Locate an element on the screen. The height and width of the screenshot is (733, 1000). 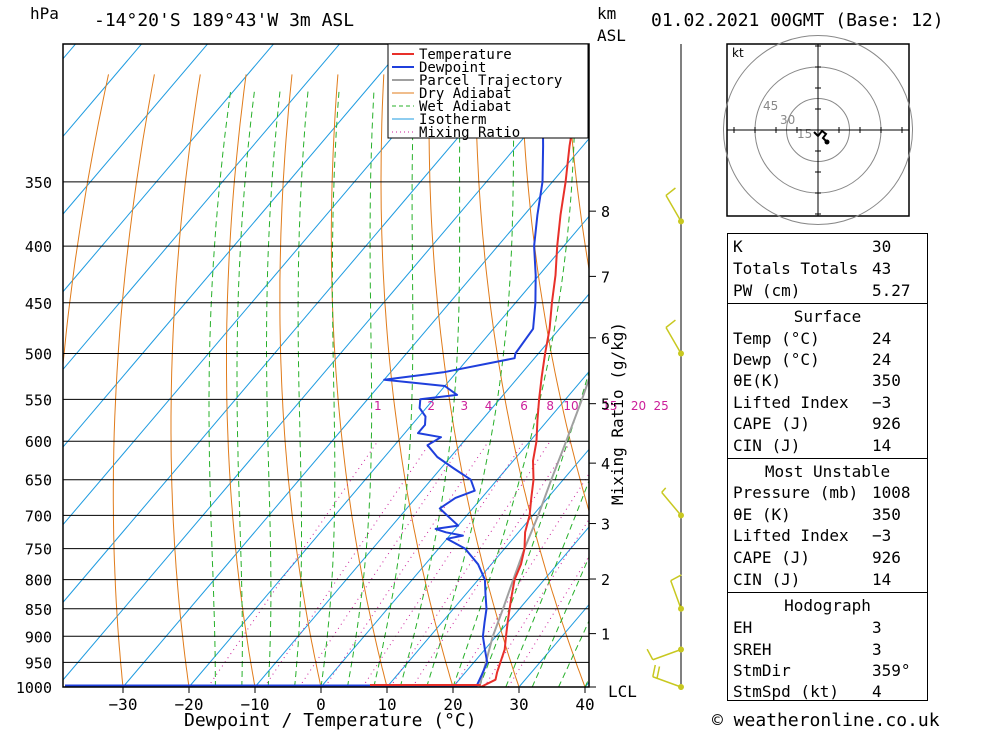
km-tick-label: 4 is located at coordinates (605, 464).